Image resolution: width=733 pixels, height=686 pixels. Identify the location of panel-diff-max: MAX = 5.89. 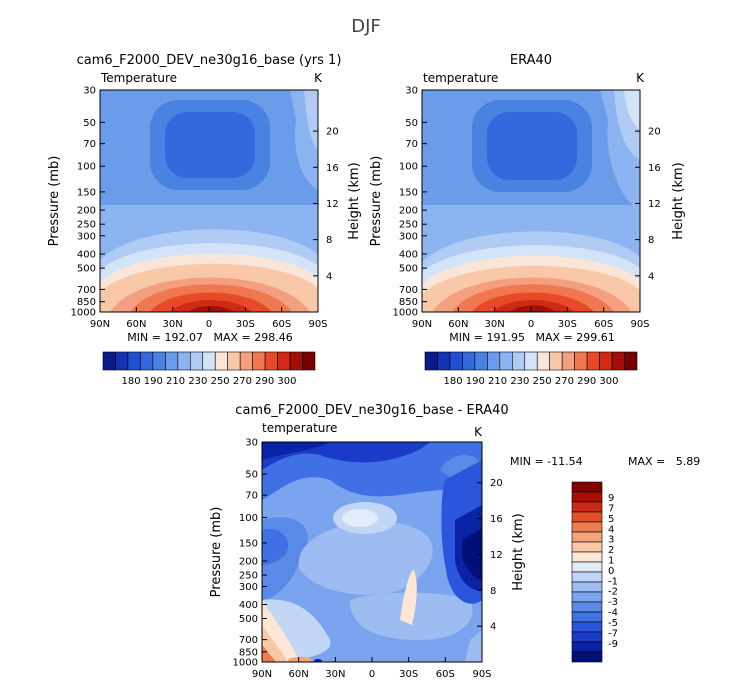
(664, 461).